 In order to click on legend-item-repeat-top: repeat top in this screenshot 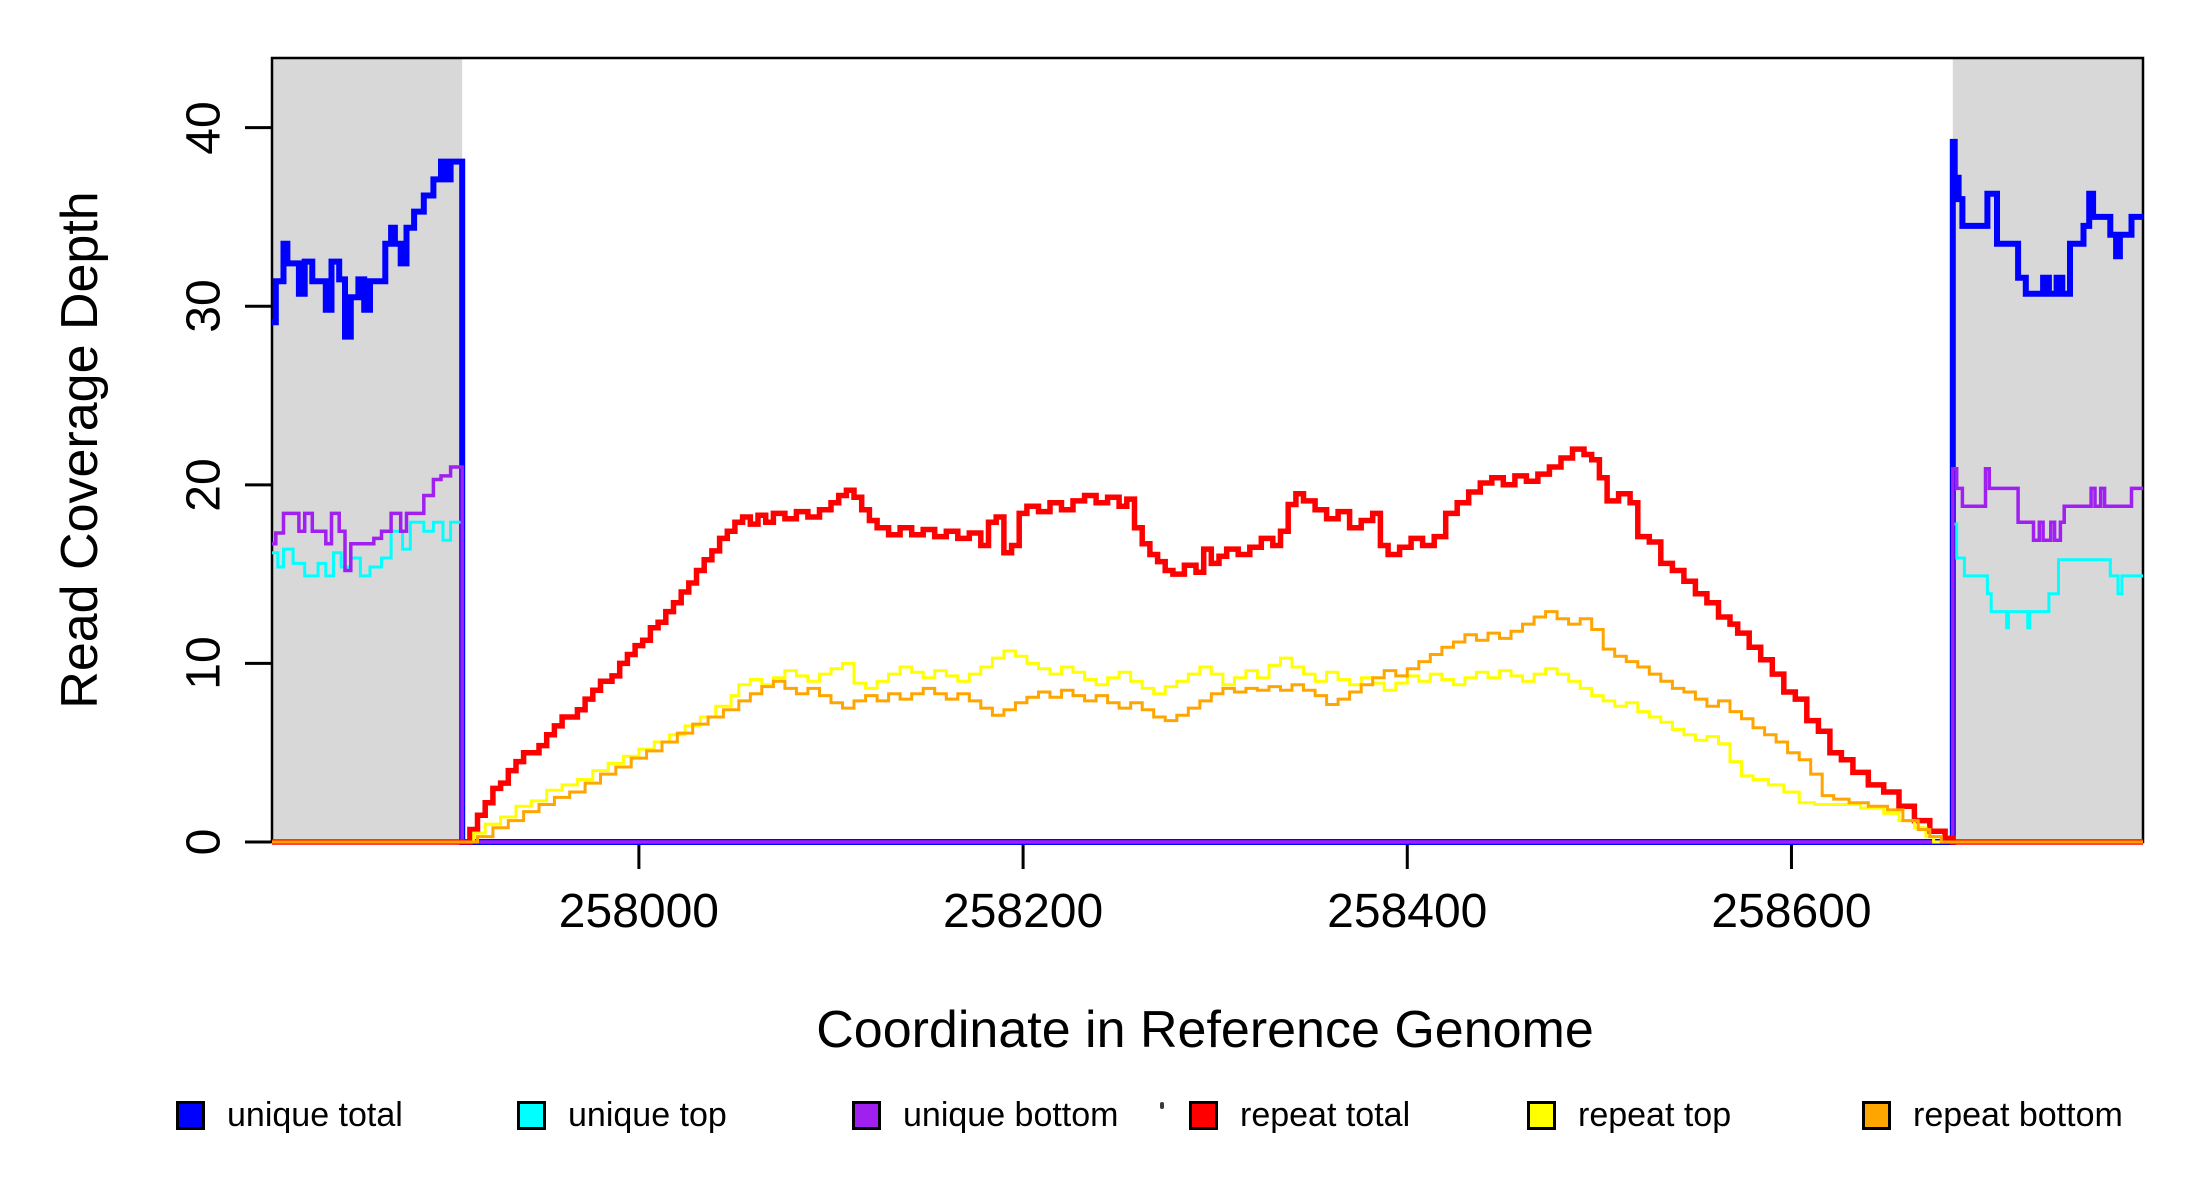, I will do `click(1629, 1115)`.